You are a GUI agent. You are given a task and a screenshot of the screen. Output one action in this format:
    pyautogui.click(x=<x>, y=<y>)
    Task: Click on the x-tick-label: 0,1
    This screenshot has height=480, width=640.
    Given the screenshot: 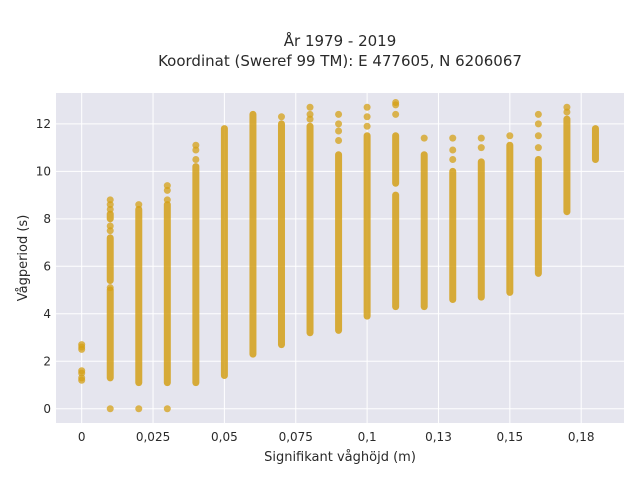 What is the action you would take?
    pyautogui.click(x=367, y=437)
    